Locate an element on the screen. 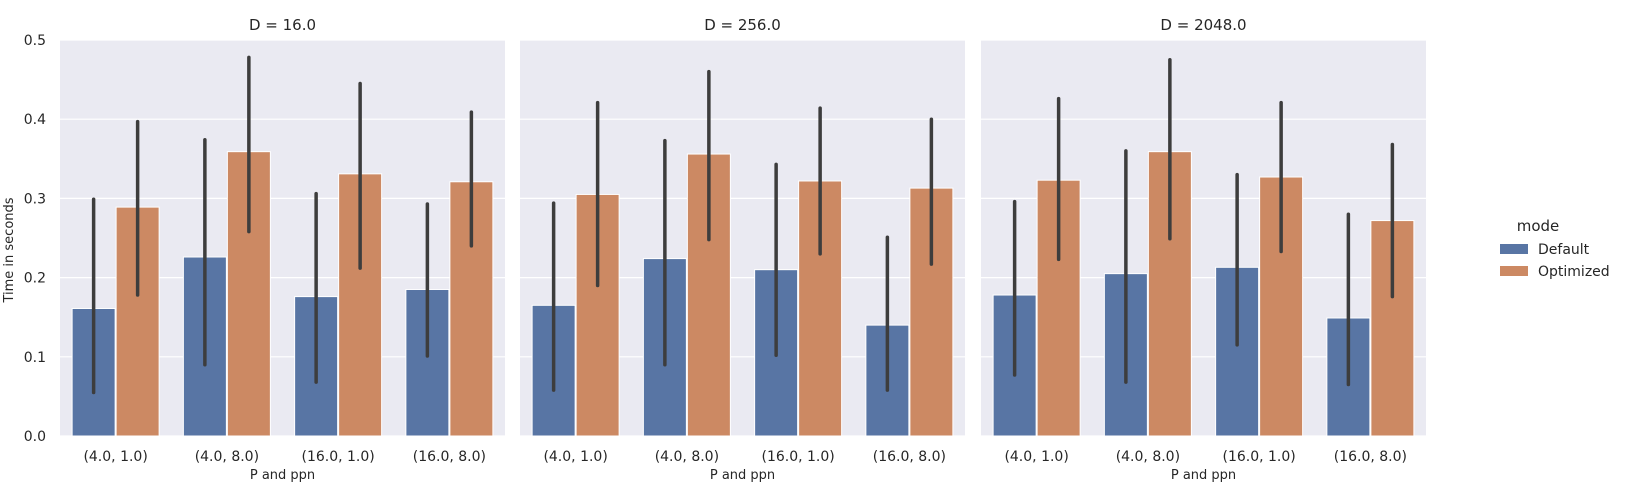 The width and height of the screenshot is (1633, 504). y-tick-label: 0.1 is located at coordinates (35, 358).